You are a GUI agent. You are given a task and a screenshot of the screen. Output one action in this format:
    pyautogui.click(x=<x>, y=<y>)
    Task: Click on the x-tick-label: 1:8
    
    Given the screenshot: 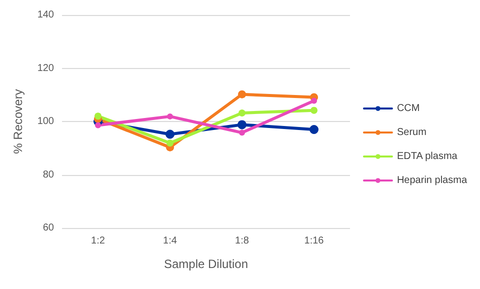 What is the action you would take?
    pyautogui.click(x=242, y=241)
    